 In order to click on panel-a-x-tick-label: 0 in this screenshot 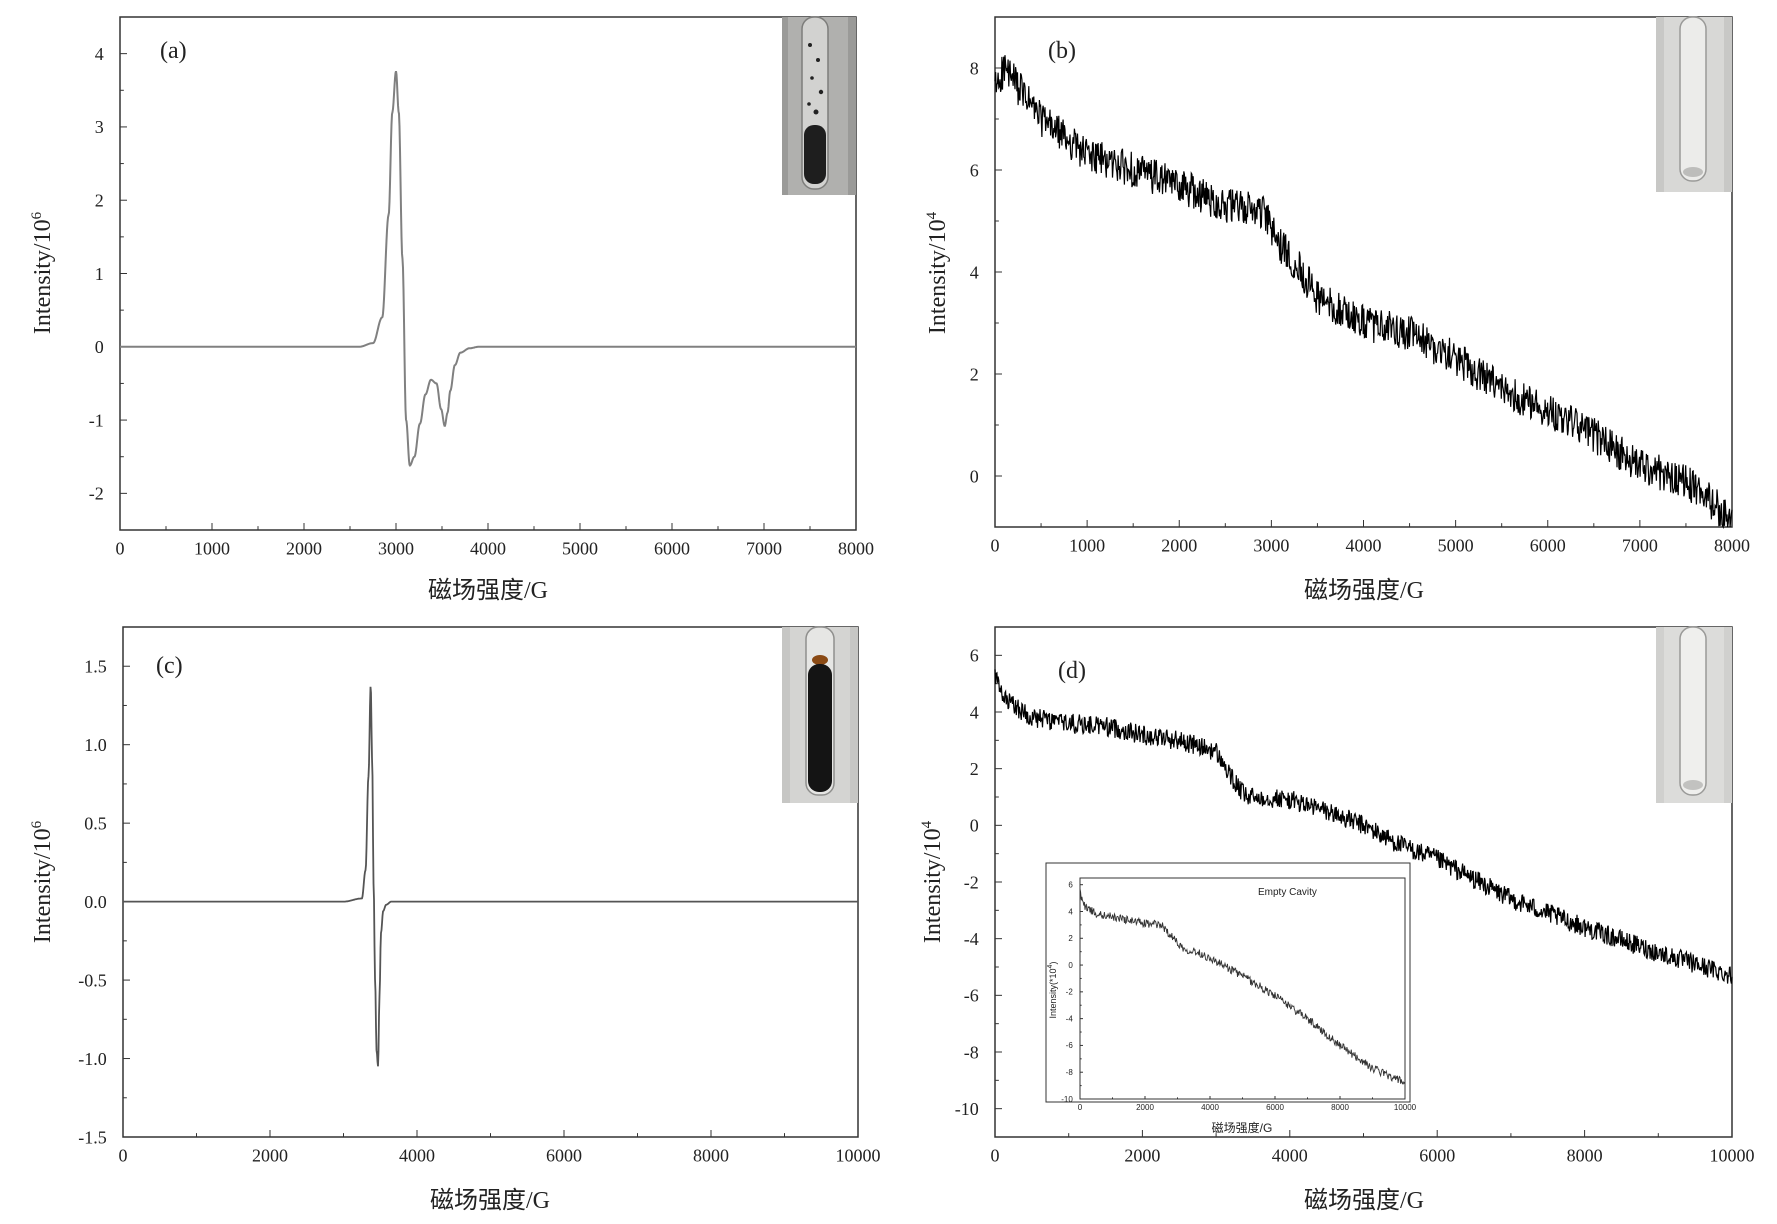, I will do `click(120, 548)`.